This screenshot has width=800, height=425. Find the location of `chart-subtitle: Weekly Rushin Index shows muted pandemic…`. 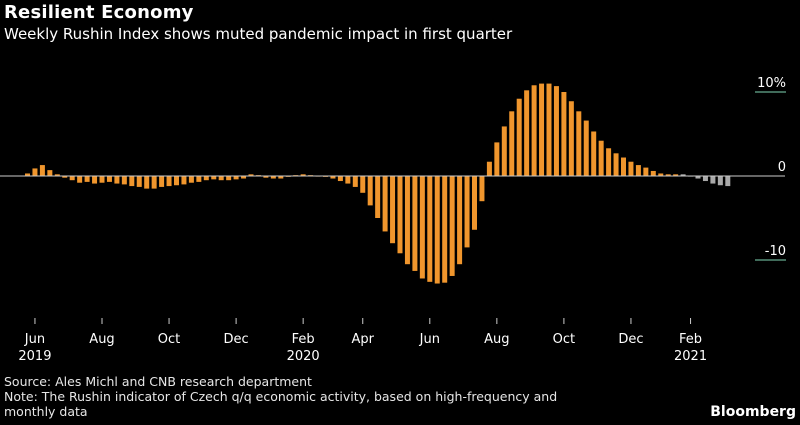

chart-subtitle: Weekly Rushin Index shows muted pandemic… is located at coordinates (258, 34).